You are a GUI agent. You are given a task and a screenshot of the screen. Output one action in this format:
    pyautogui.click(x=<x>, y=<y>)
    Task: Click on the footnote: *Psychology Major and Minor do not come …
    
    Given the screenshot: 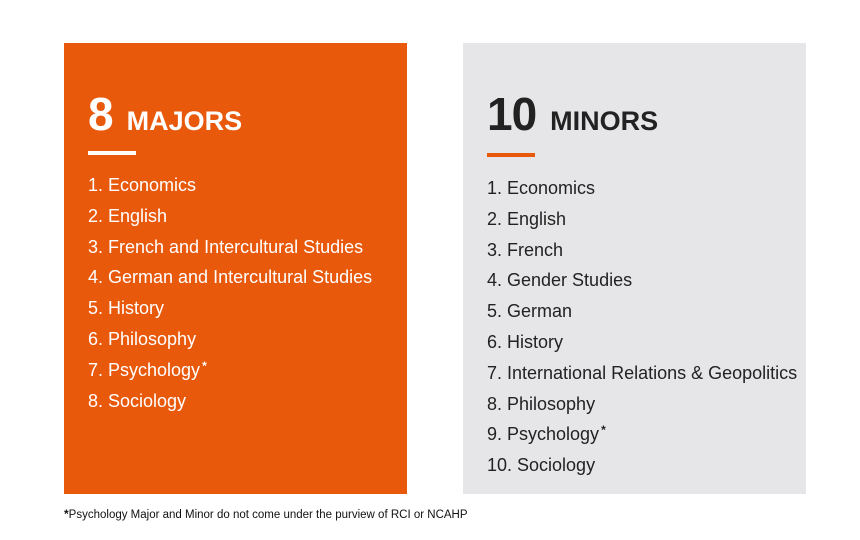 What is the action you would take?
    pyautogui.click(x=266, y=514)
    